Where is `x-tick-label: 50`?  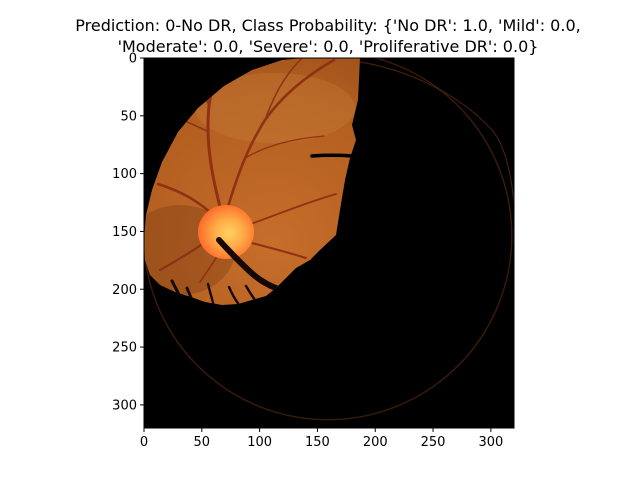 x-tick-label: 50 is located at coordinates (202, 442).